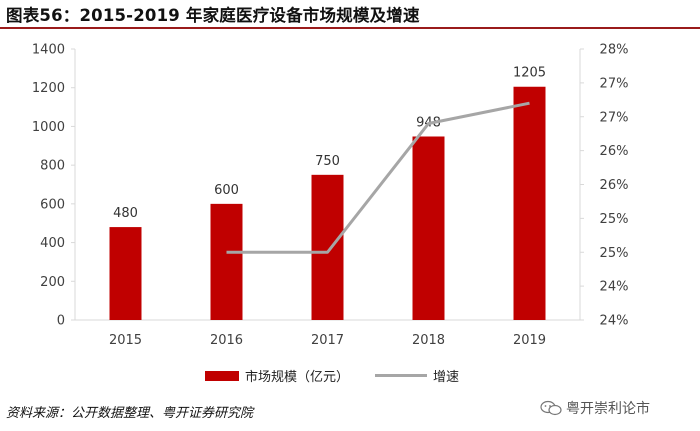  What do you see at coordinates (350, 28) in the screenshot?
I see `title-rule` at bounding box center [350, 28].